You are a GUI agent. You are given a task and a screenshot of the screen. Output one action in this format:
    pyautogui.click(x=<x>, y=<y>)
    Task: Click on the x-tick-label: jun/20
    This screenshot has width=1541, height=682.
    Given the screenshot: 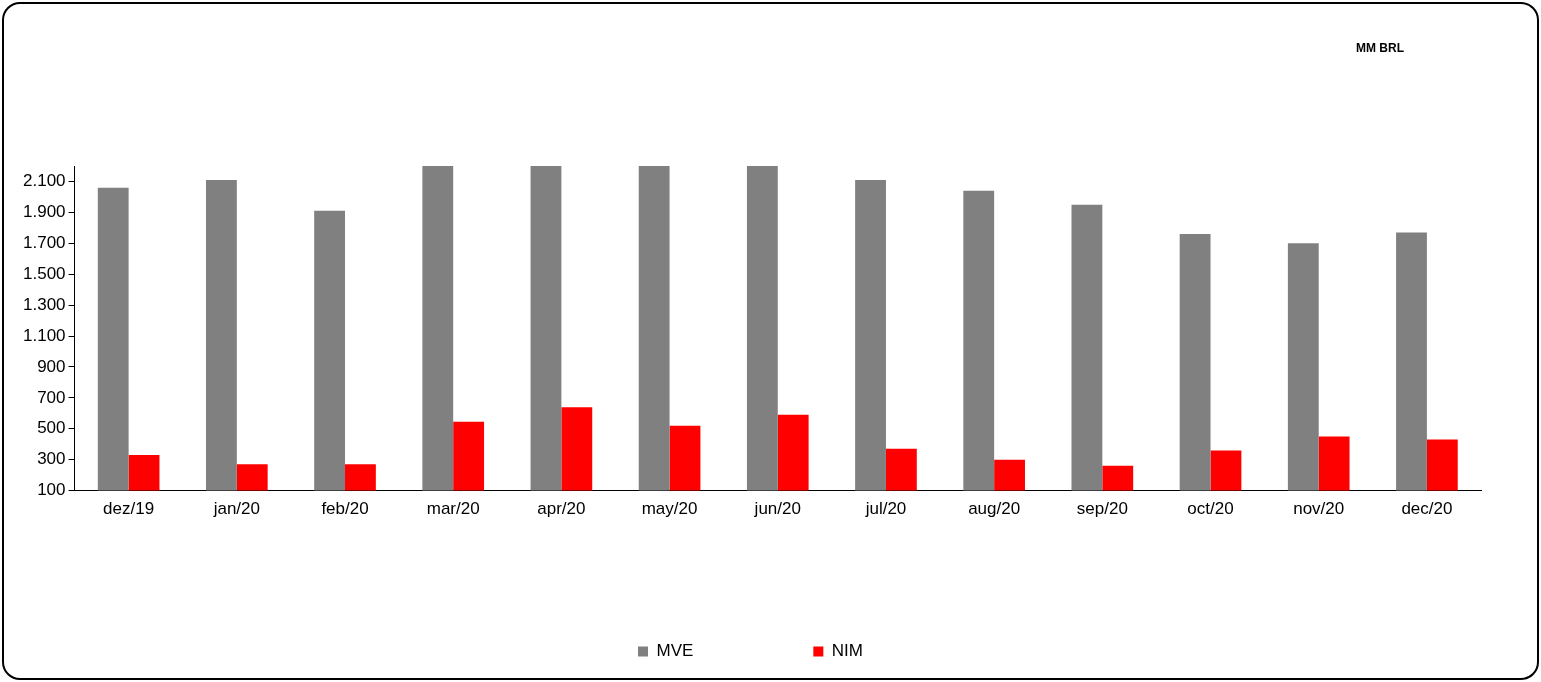 What is the action you would take?
    pyautogui.click(x=777, y=509)
    